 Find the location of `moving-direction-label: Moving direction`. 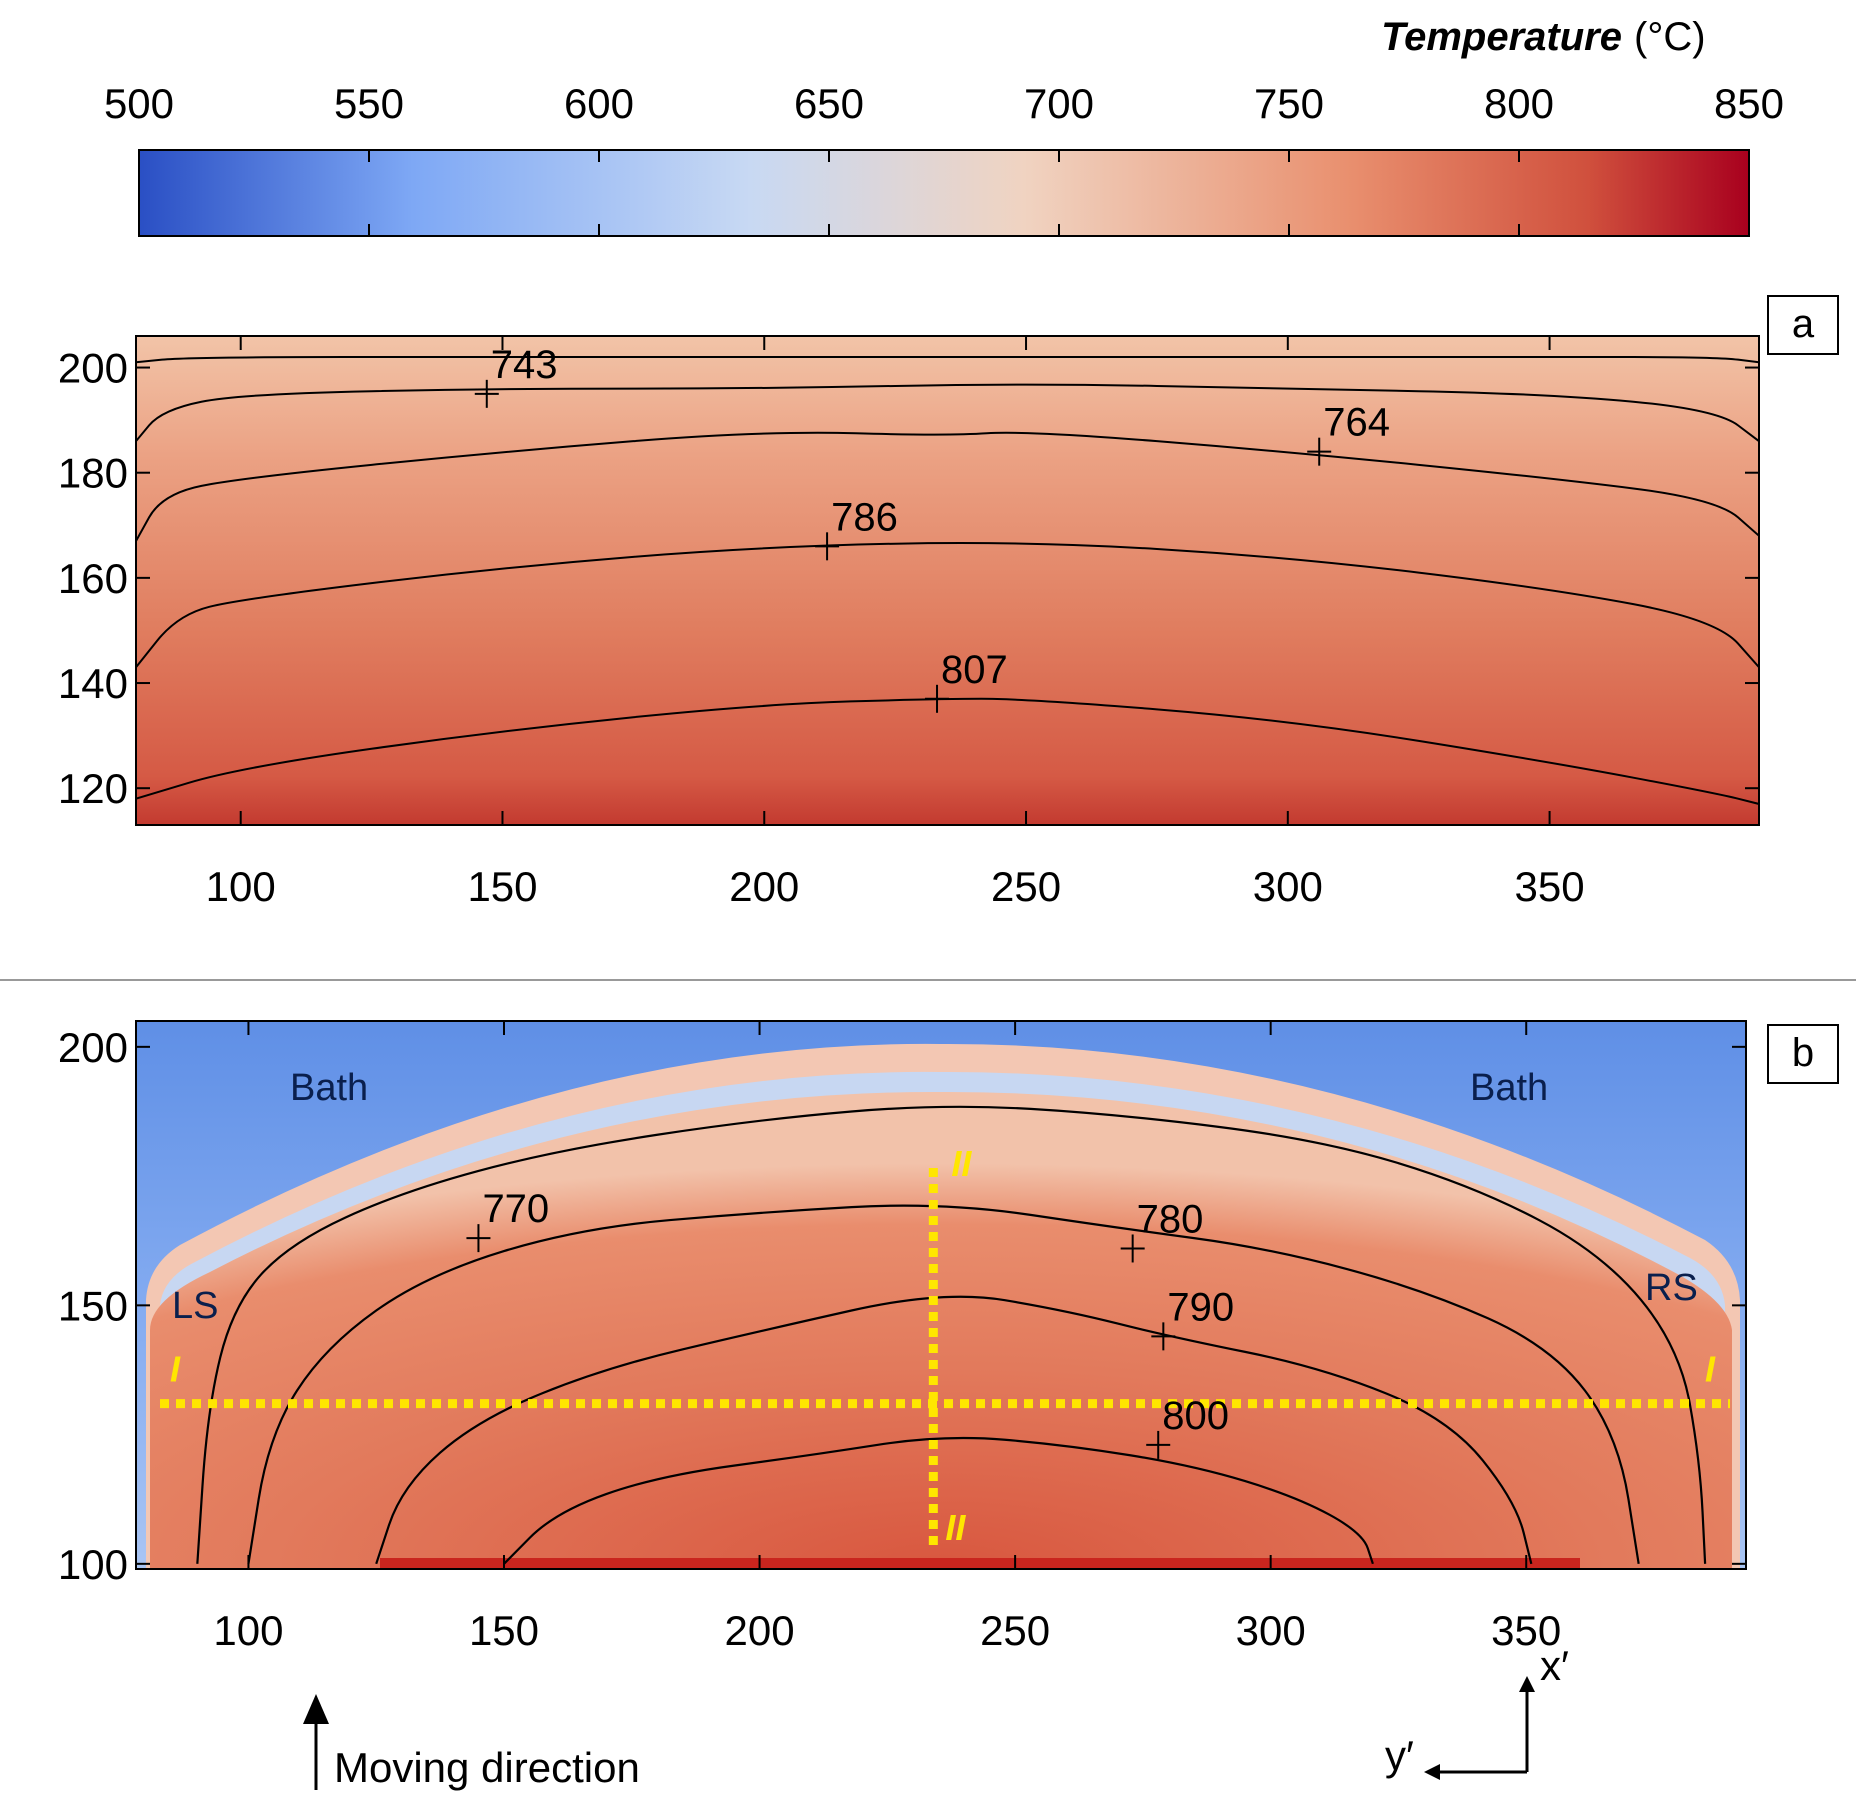

moving-direction-label: Moving direction is located at coordinates (487, 1767).